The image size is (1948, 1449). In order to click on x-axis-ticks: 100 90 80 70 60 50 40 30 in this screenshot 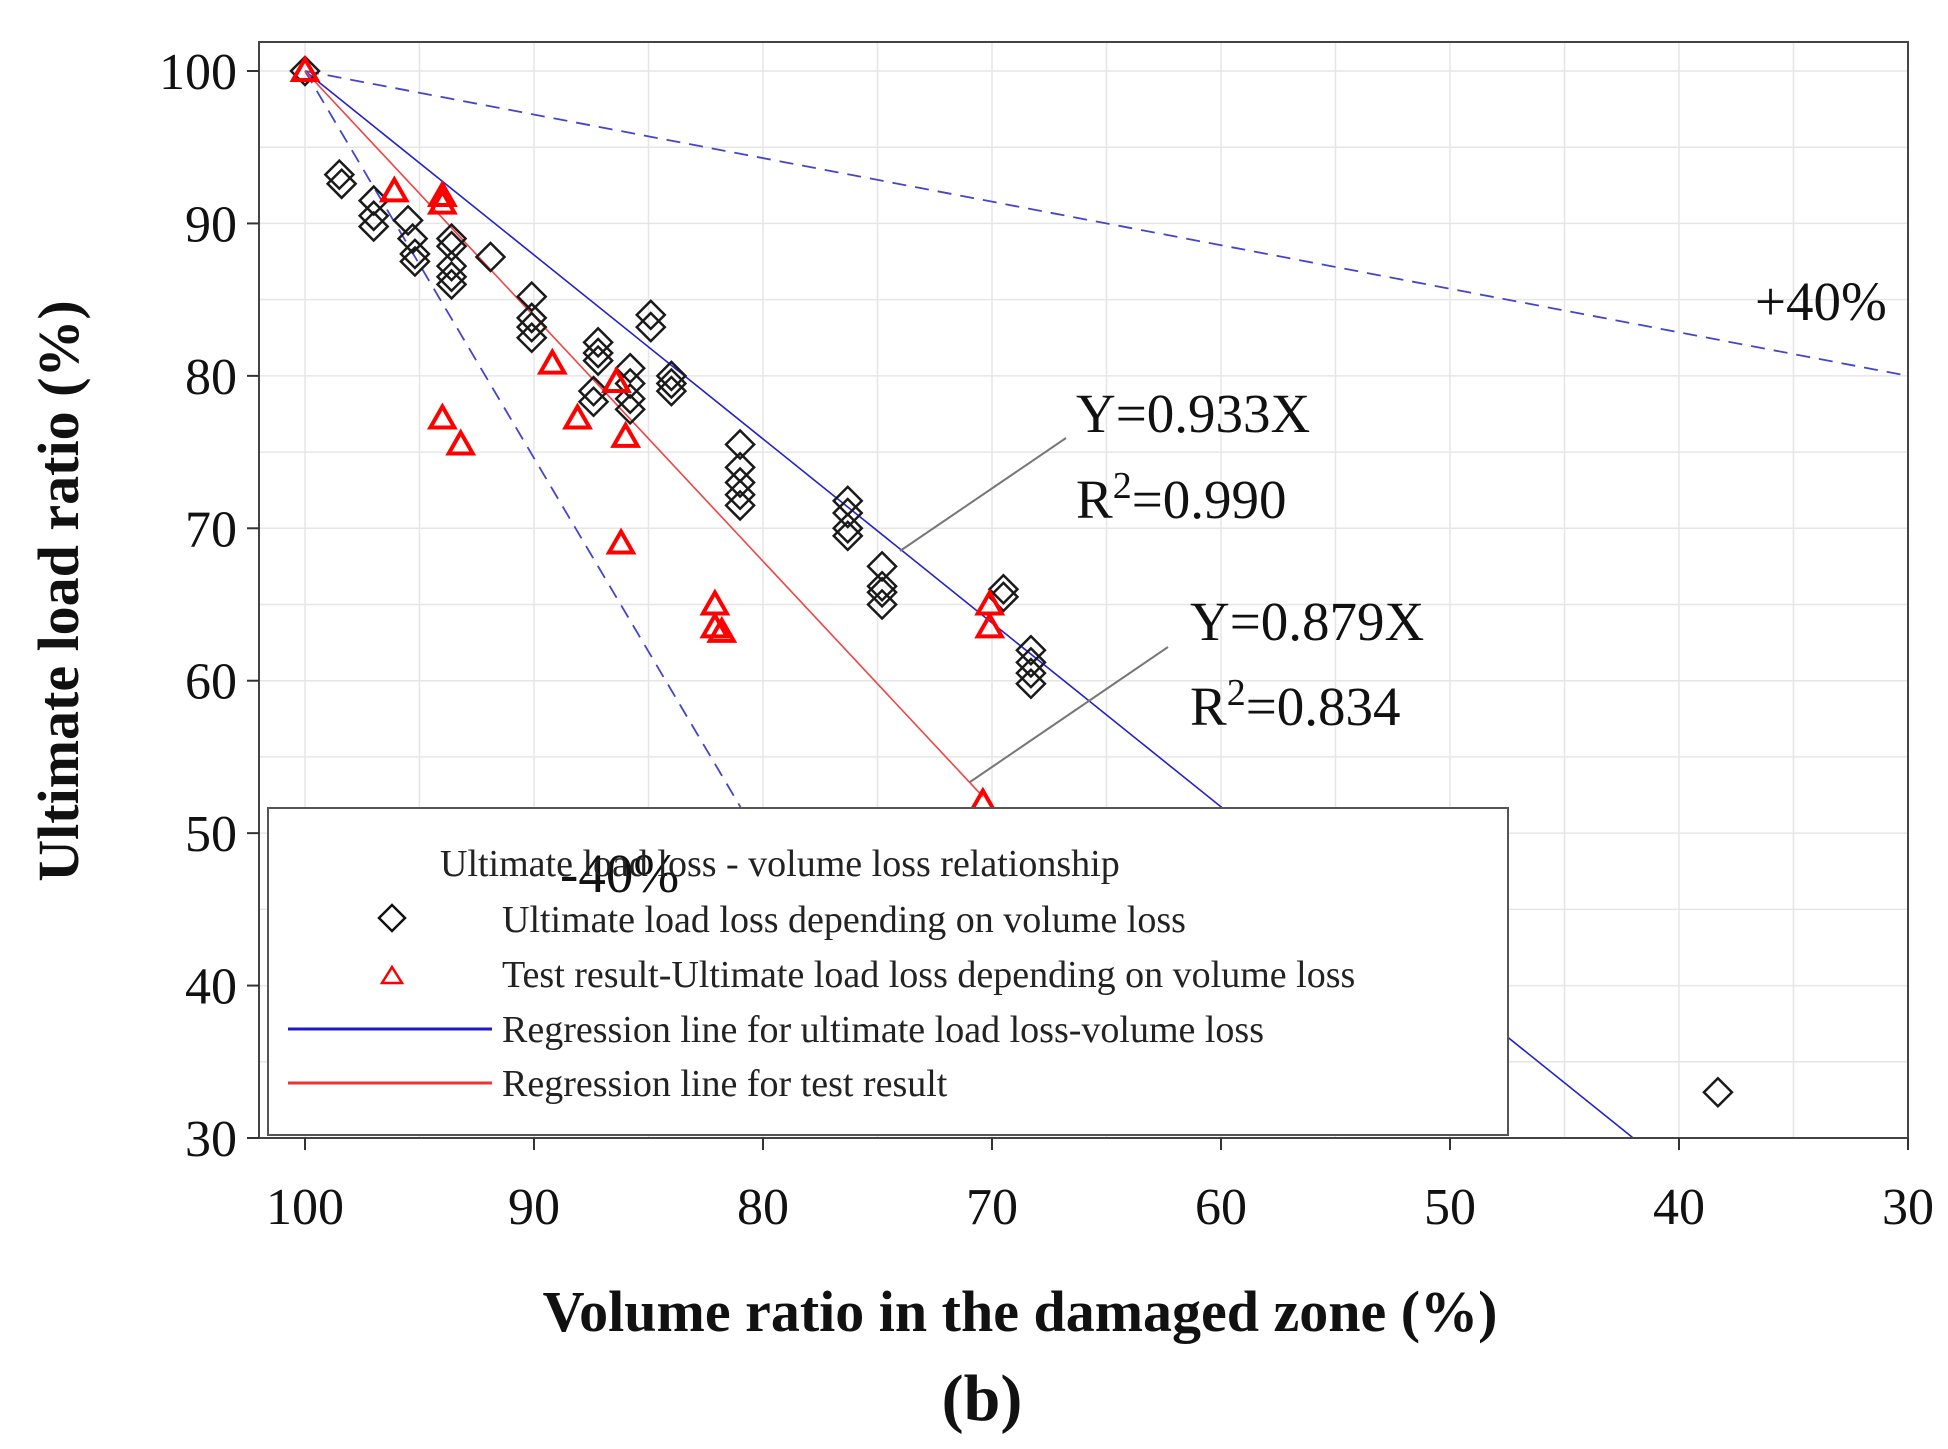, I will do `click(1100, 1187)`.